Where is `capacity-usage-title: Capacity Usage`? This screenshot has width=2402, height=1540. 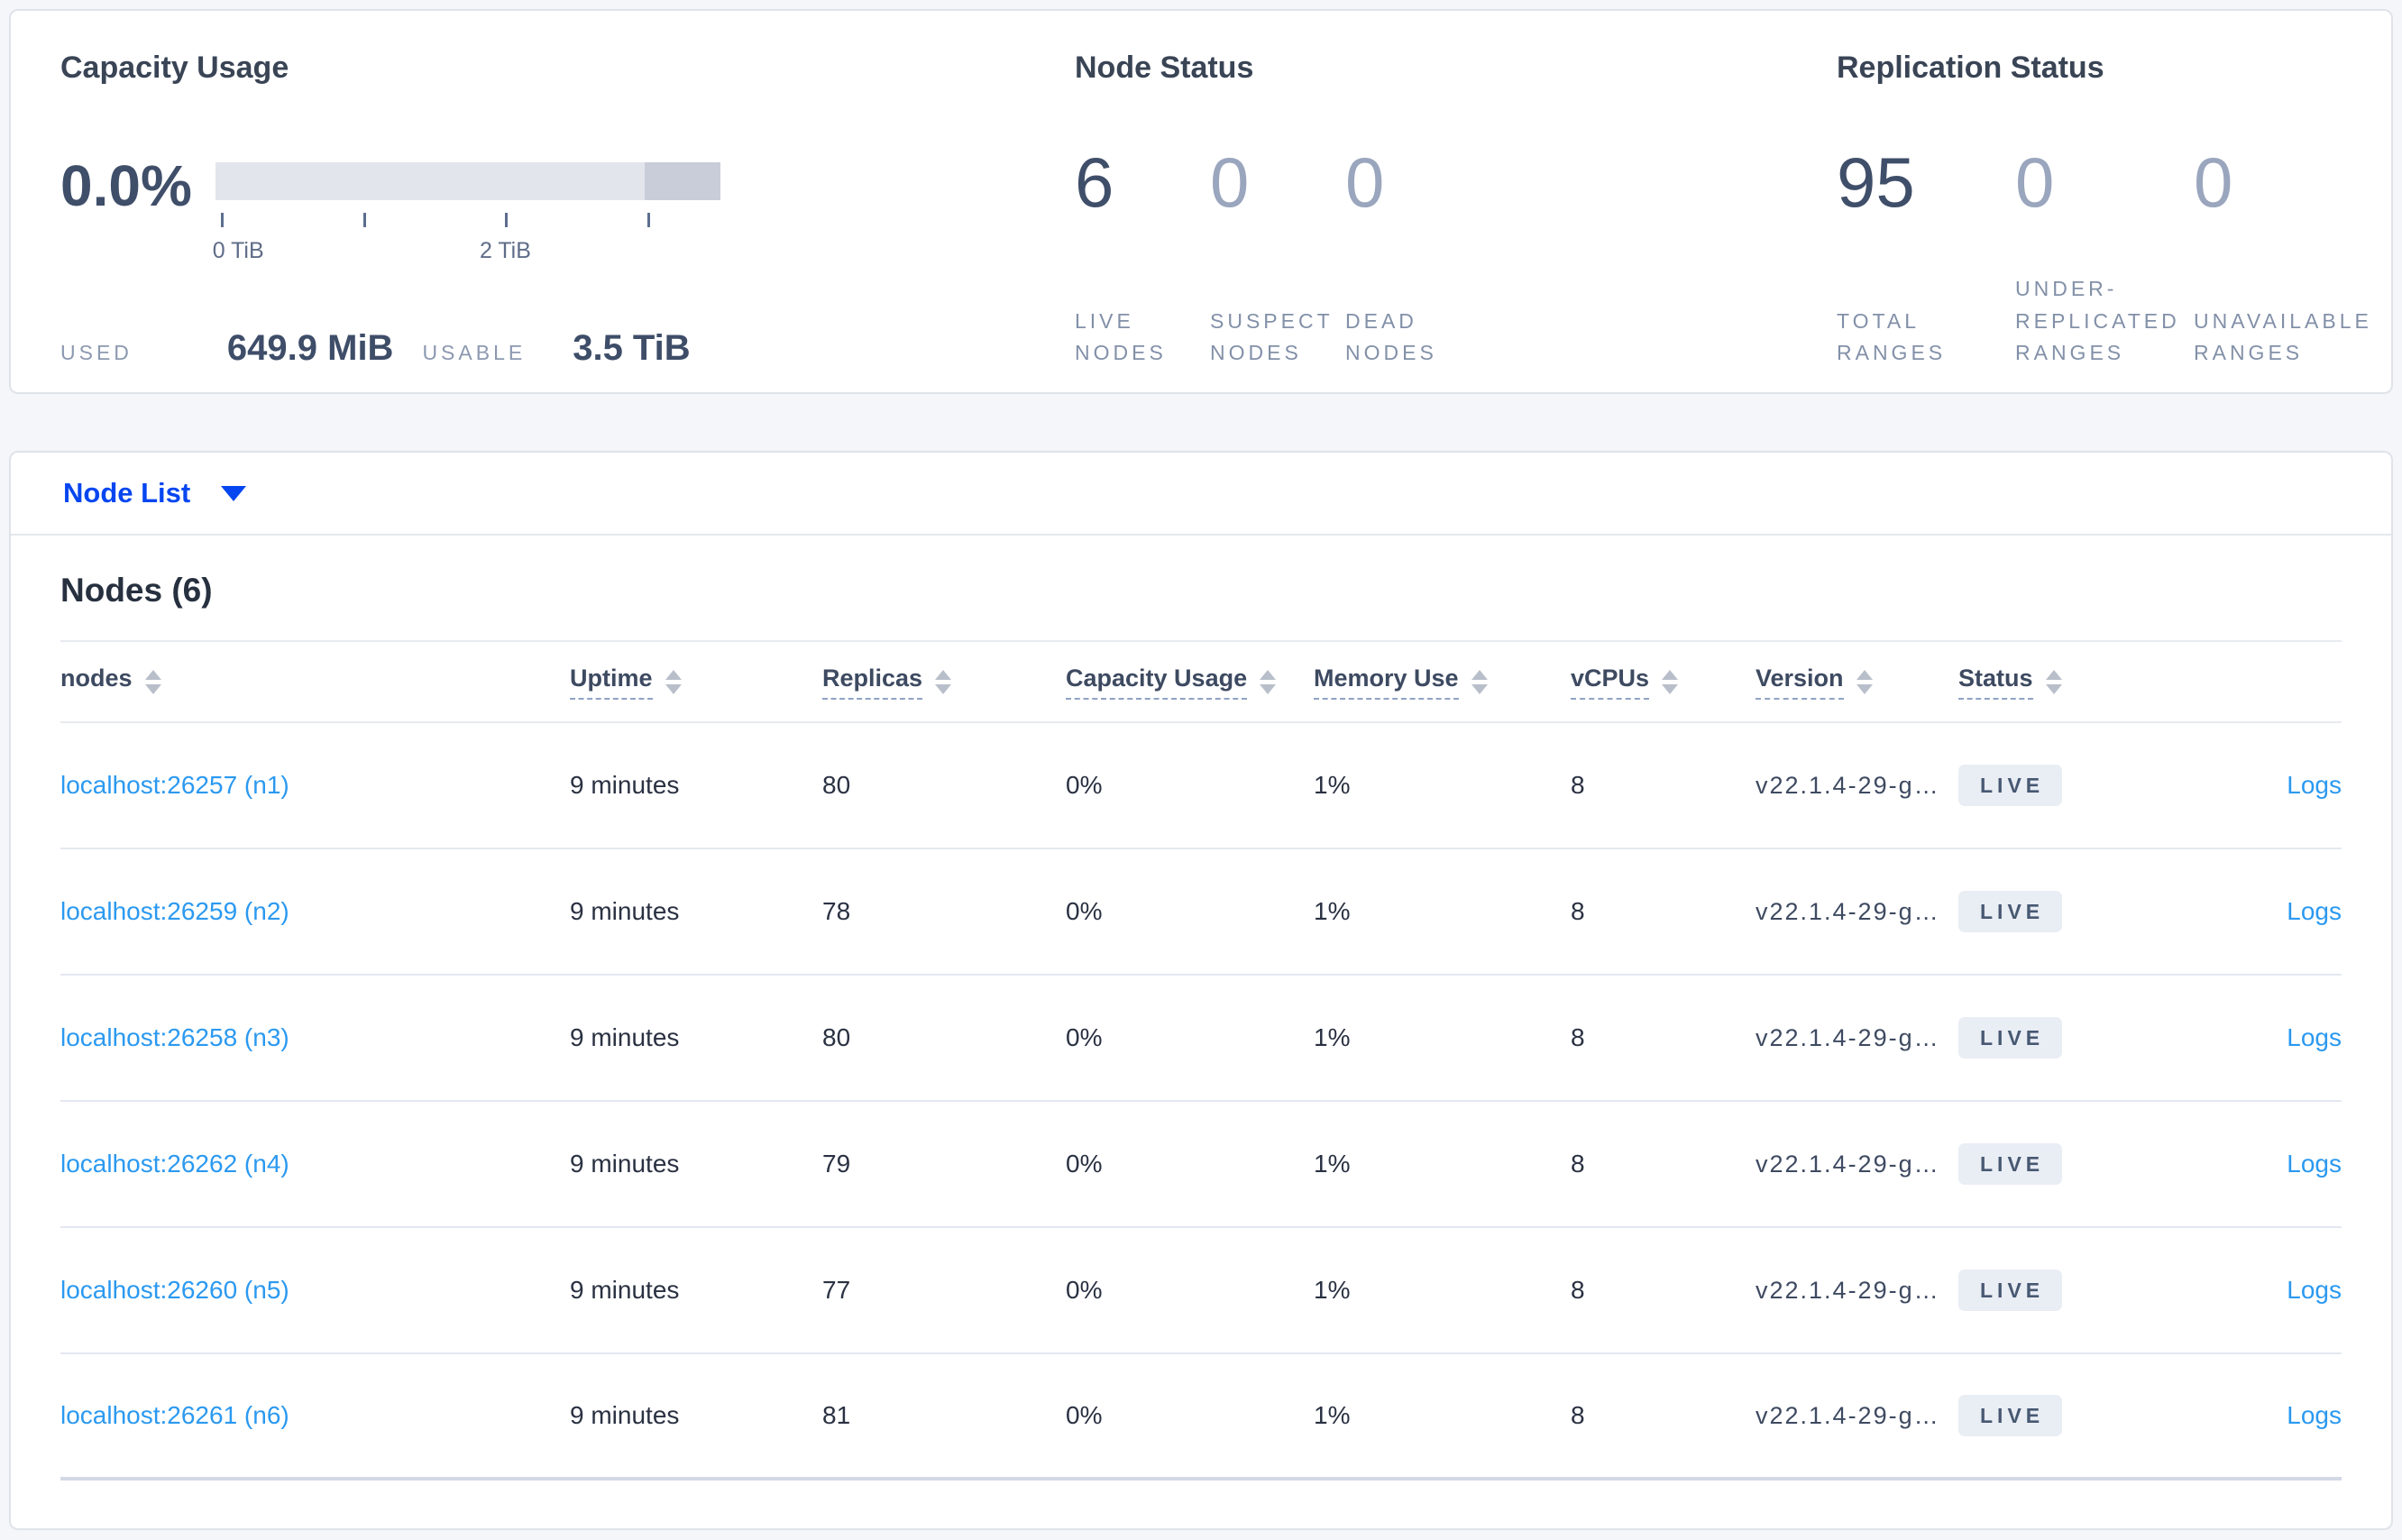
capacity-usage-title: Capacity Usage is located at coordinates (174, 67).